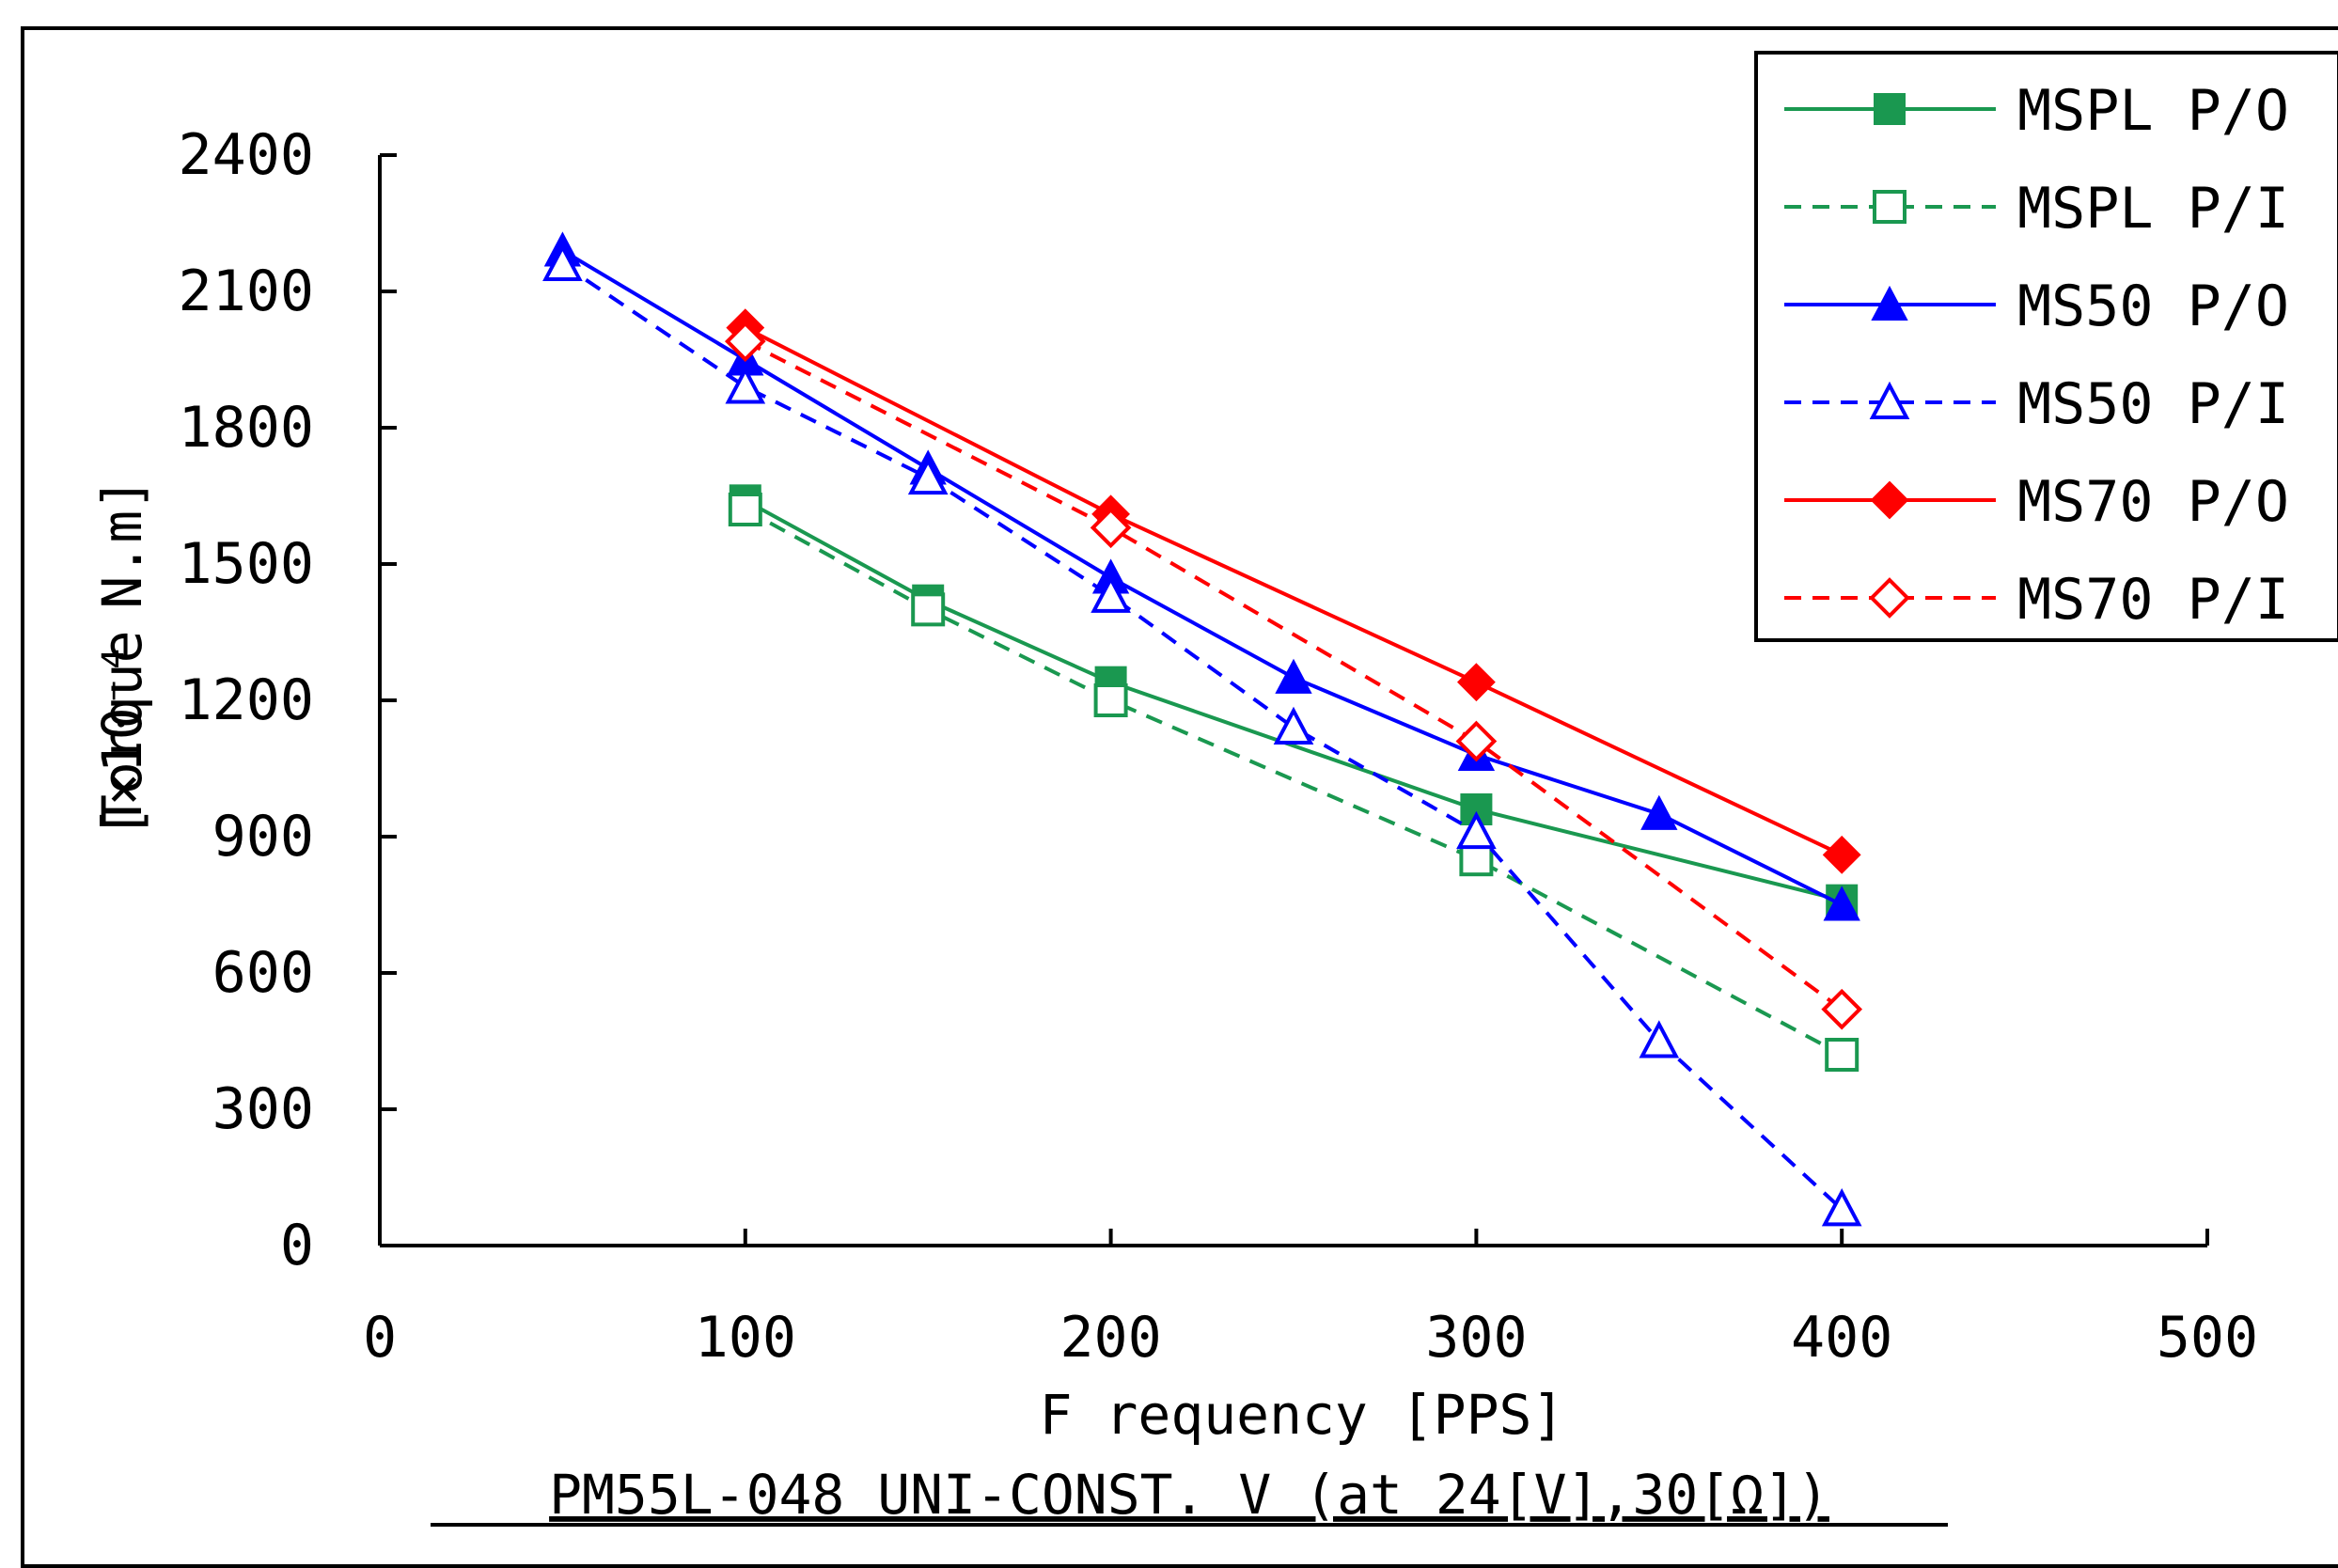 Image resolution: width=2338 pixels, height=1568 pixels. I want to click on y-tick-label: 0, so click(297, 1245).